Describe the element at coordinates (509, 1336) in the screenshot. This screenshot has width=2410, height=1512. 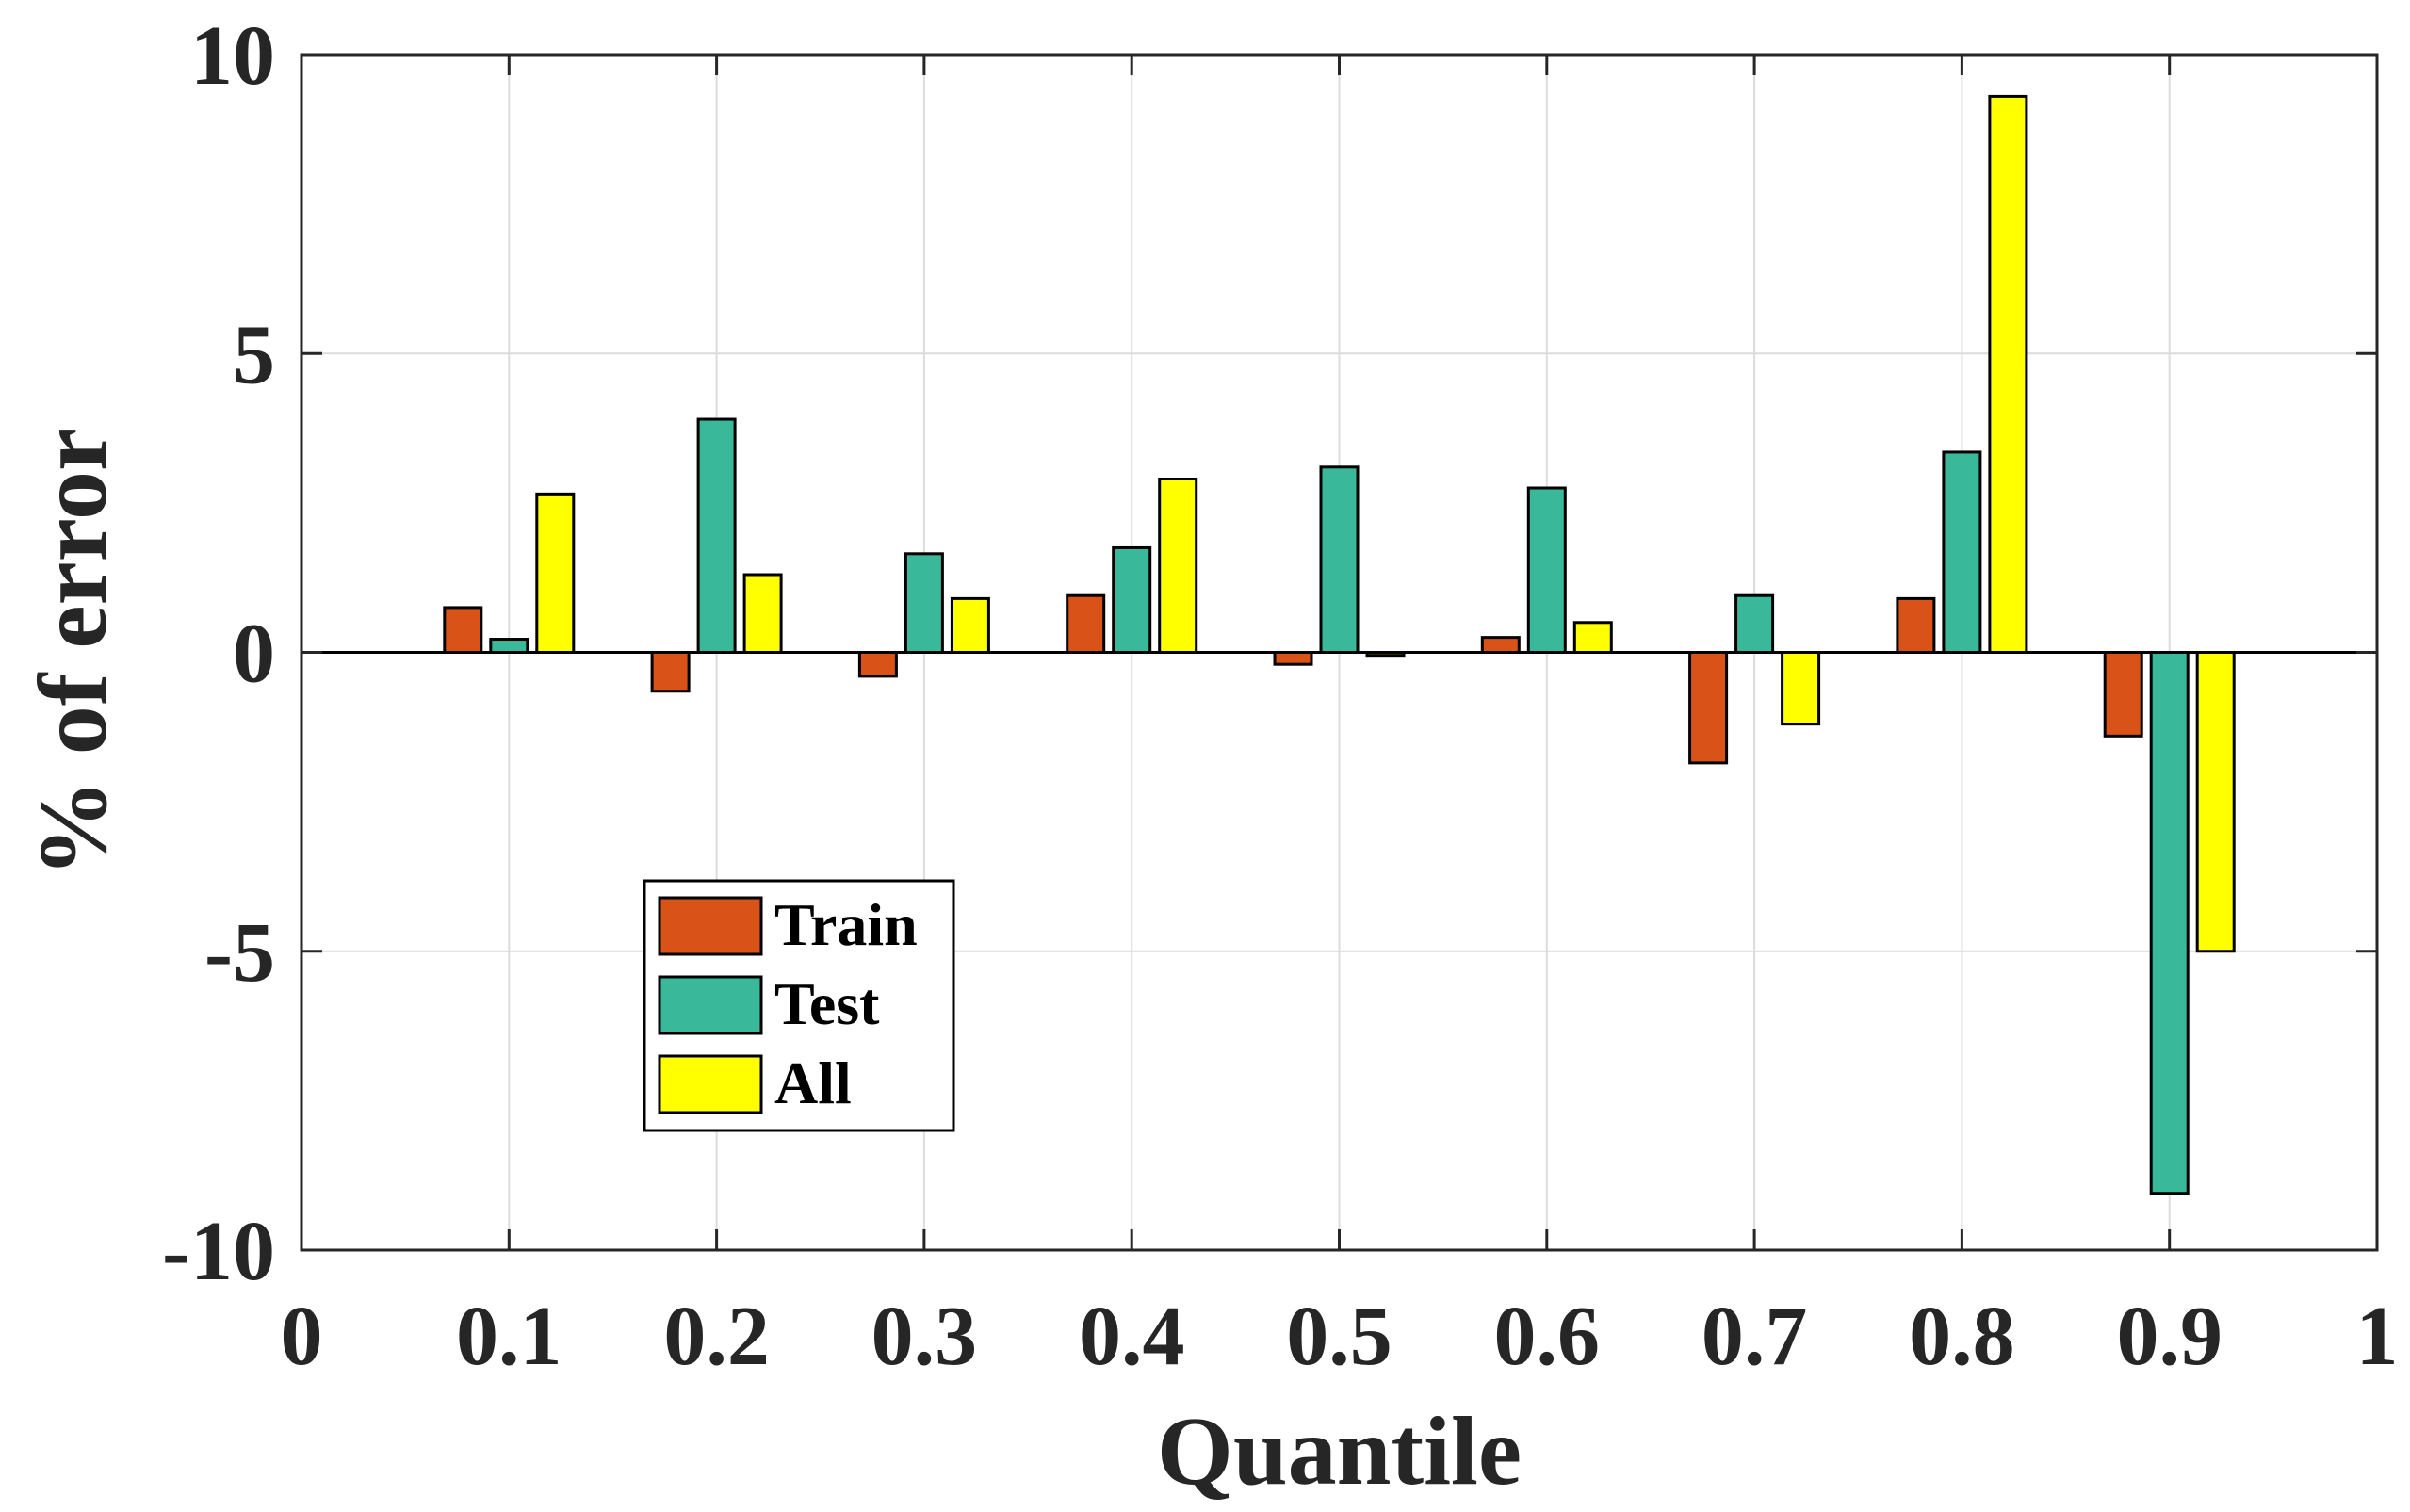
I see `x-tick-label: 0.1` at that location.